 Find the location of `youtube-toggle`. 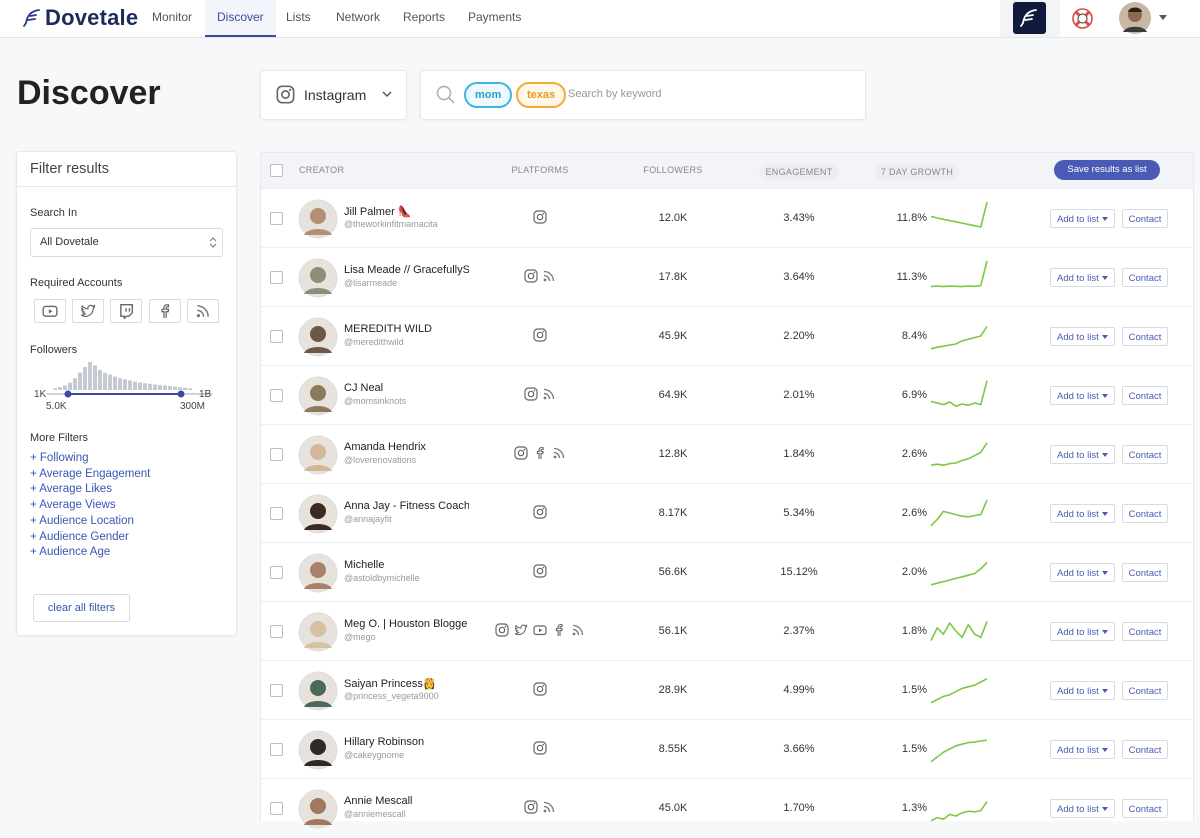

youtube-toggle is located at coordinates (50, 311).